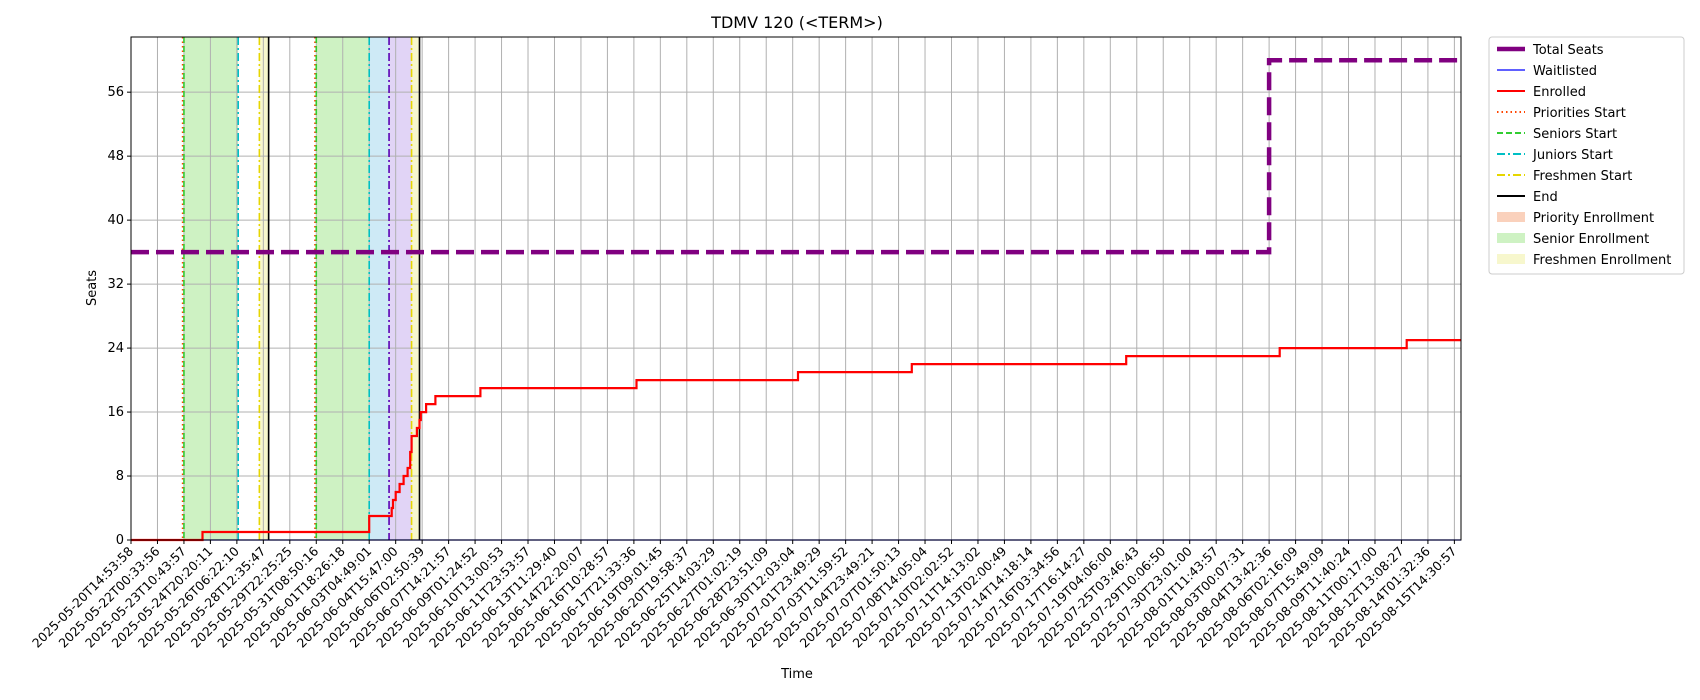  What do you see at coordinates (1579, 113) in the screenshot?
I see `legend-label-priorities-start: Priorities Start` at bounding box center [1579, 113].